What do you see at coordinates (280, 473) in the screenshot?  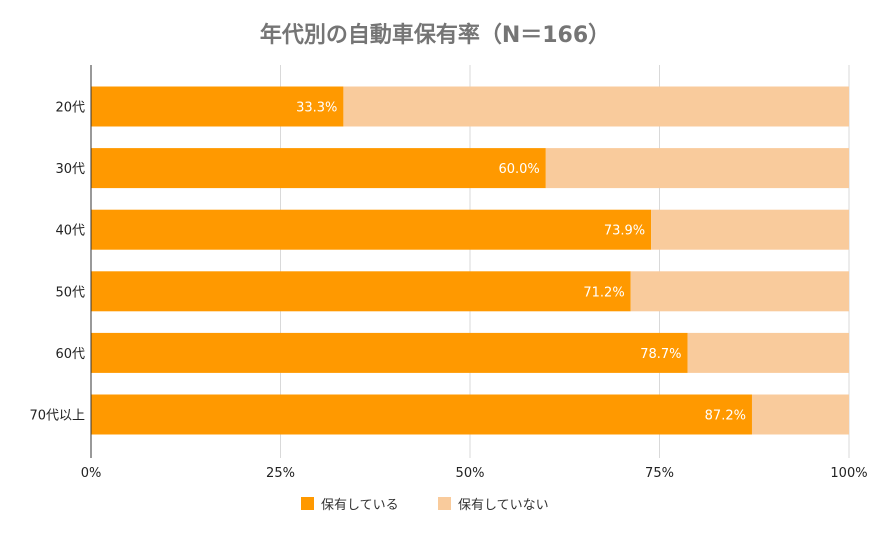 I see `x-tick-label: 25%` at bounding box center [280, 473].